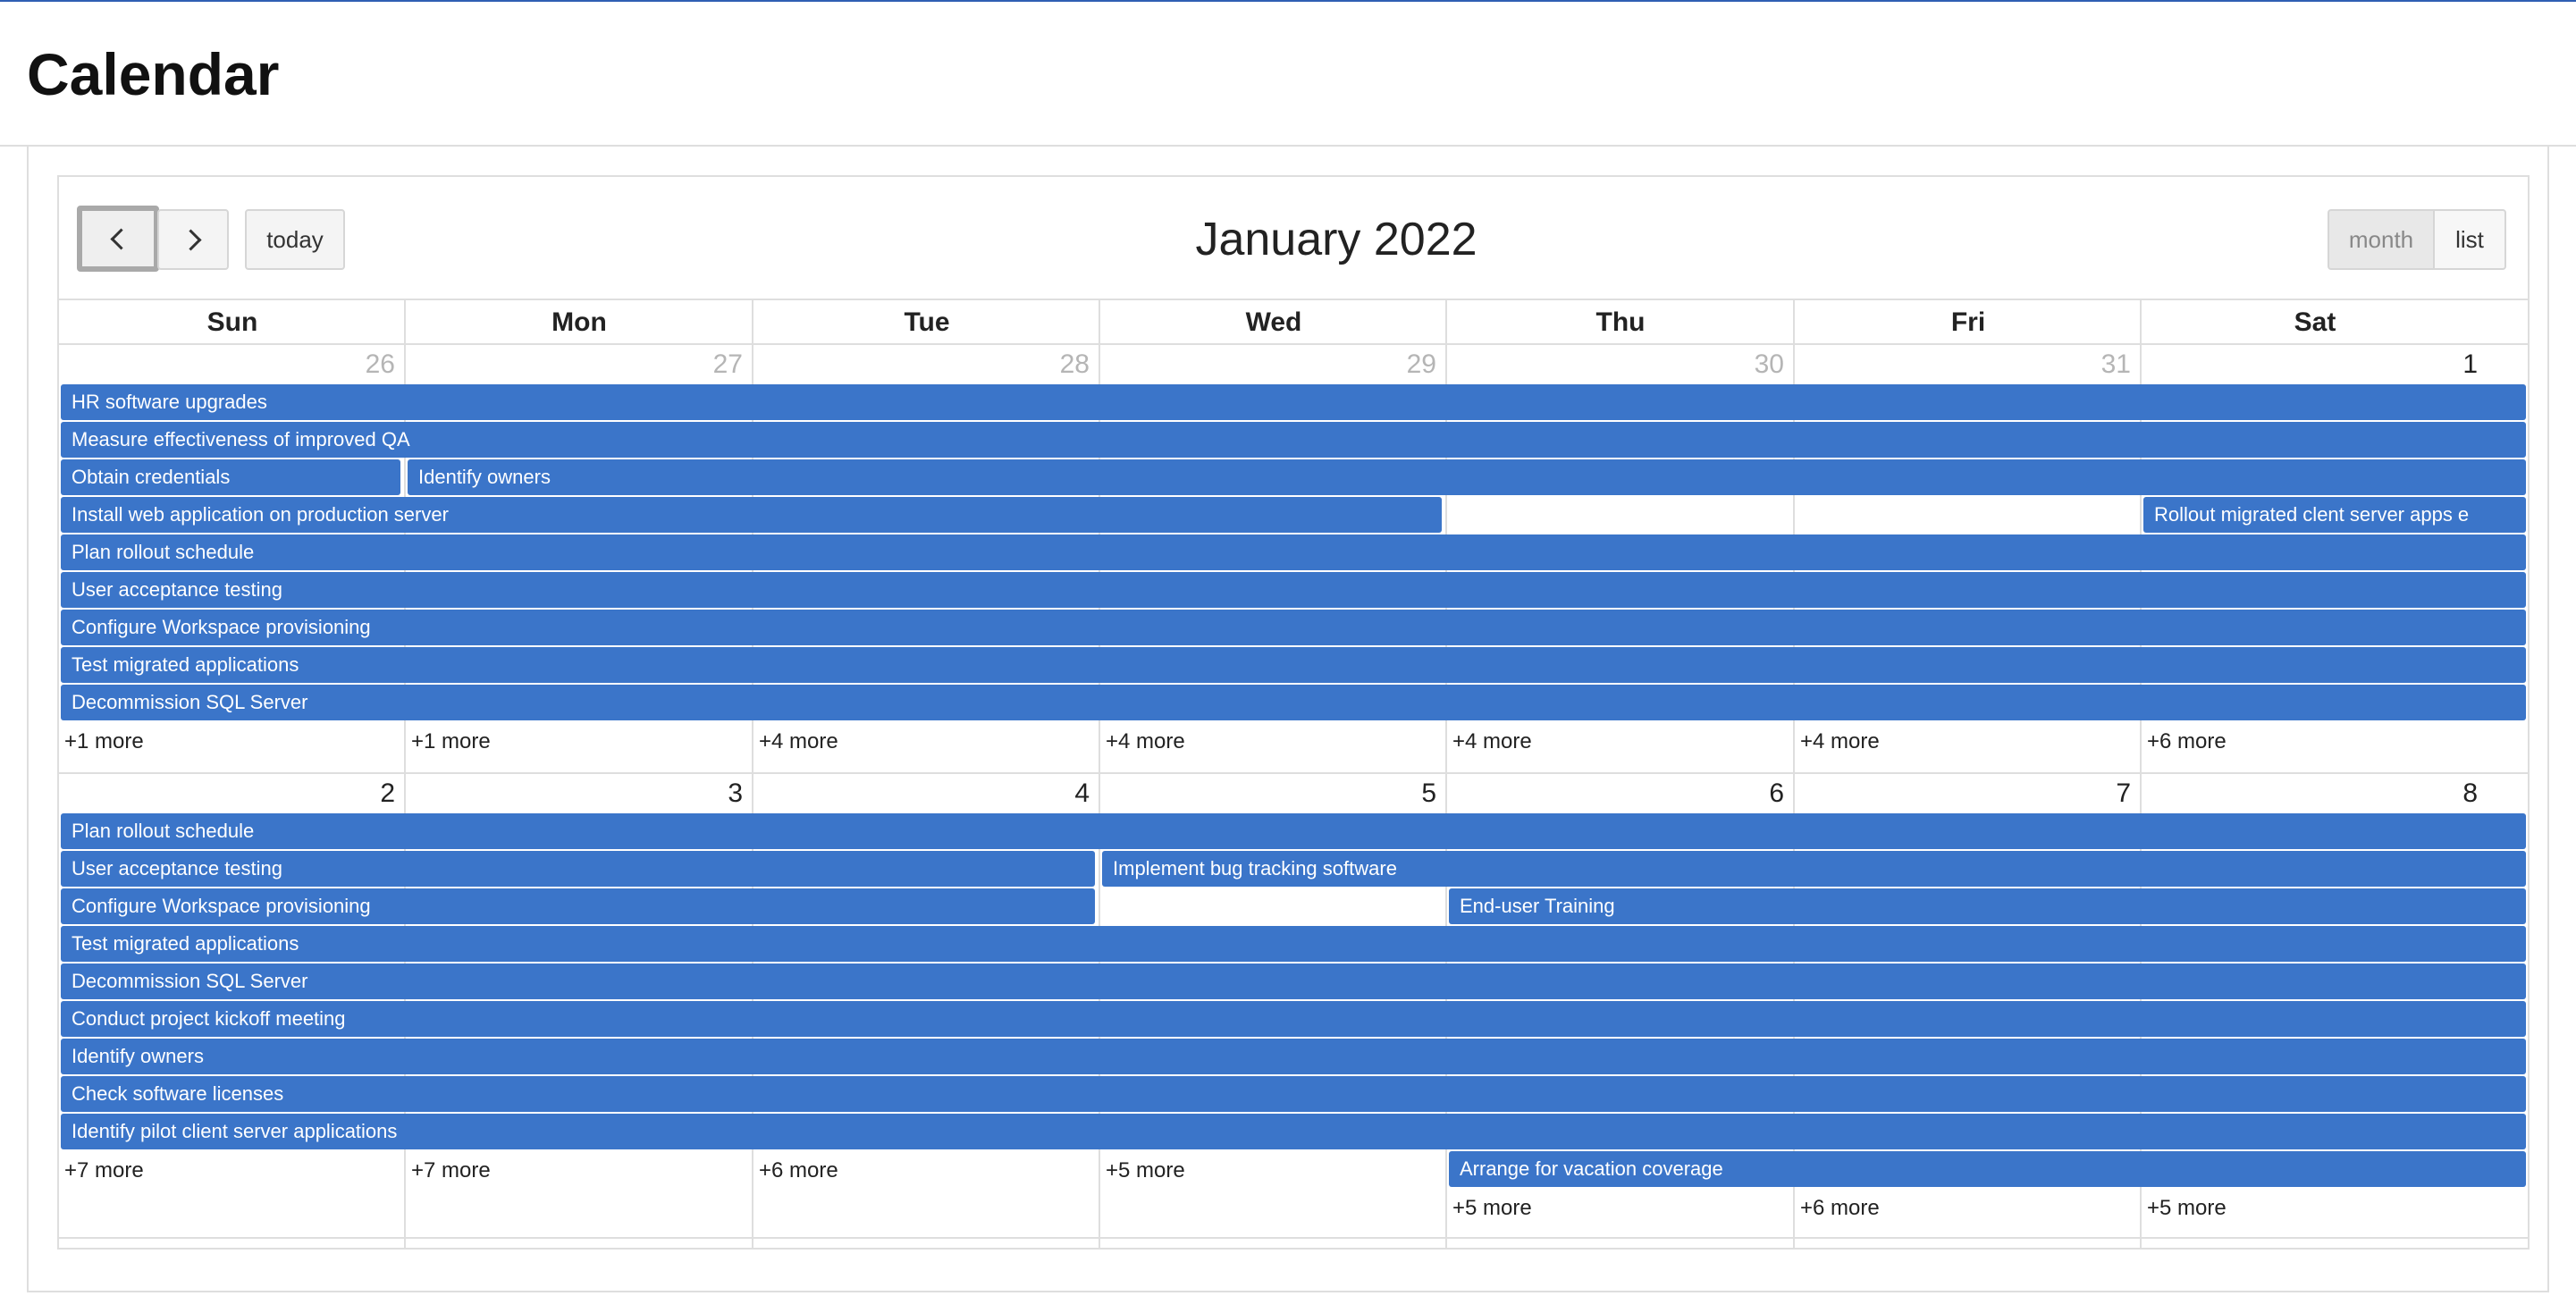 This screenshot has height=1296, width=2576. I want to click on calendar-event: Measure effectiveness of improved QA, so click(1294, 440).